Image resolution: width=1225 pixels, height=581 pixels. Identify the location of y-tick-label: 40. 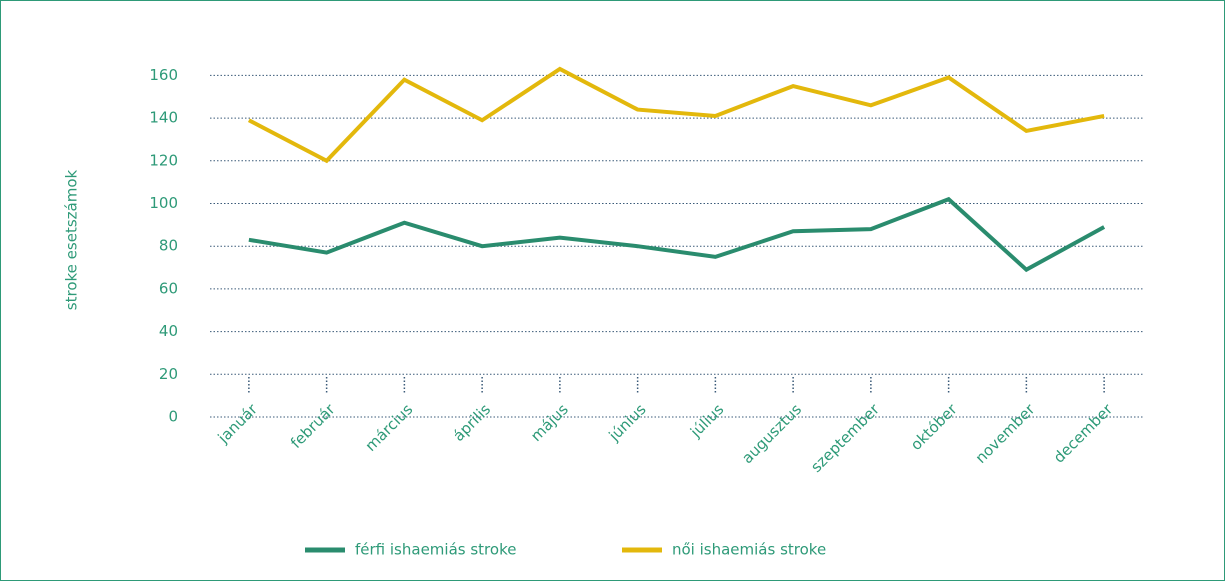
(168, 331).